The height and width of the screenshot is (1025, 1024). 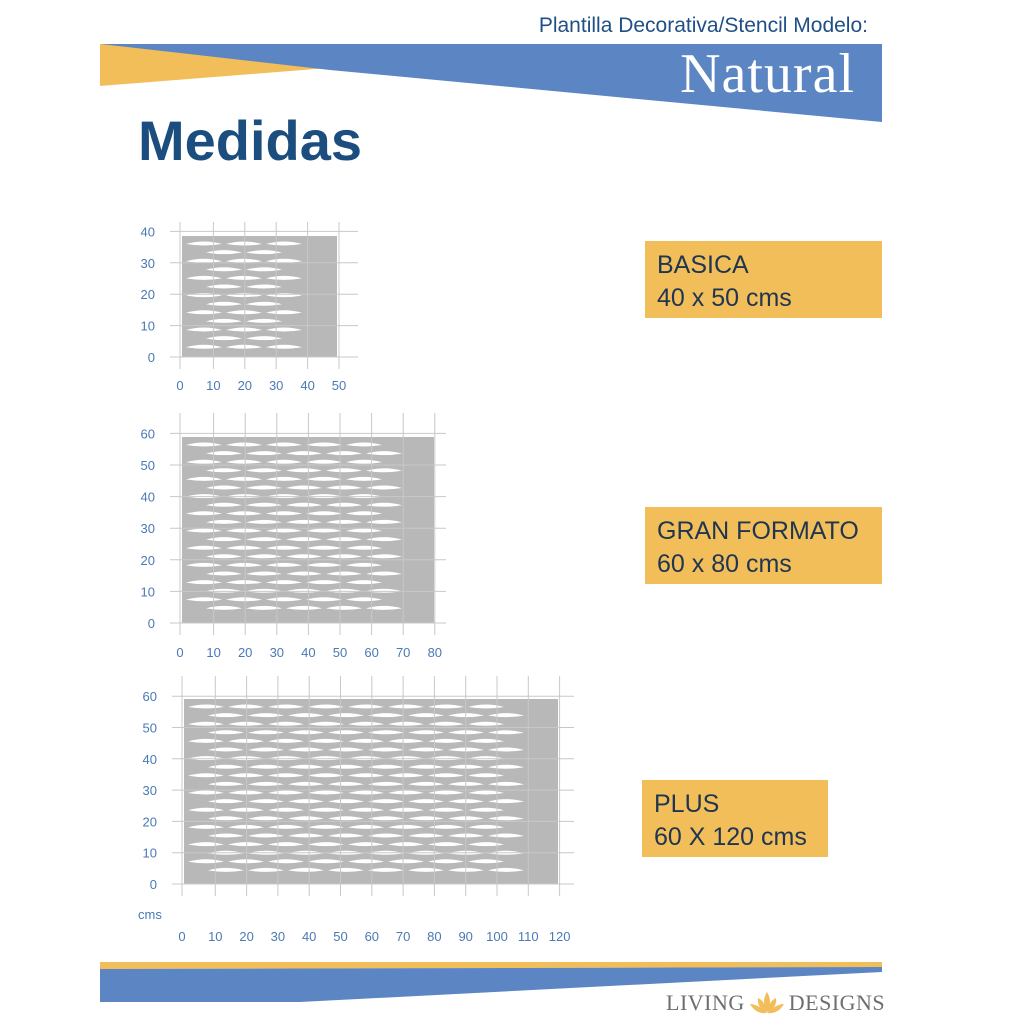 I want to click on size-dimensions: 60 X 120 cms, so click(x=730, y=837).